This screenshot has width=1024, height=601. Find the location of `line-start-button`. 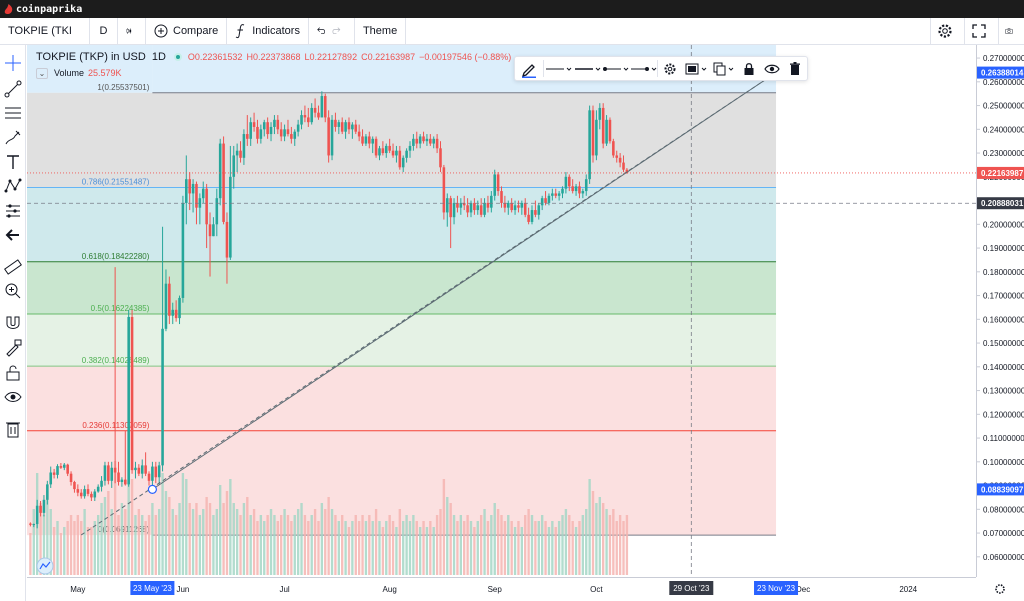

line-start-button is located at coordinates (615, 68).